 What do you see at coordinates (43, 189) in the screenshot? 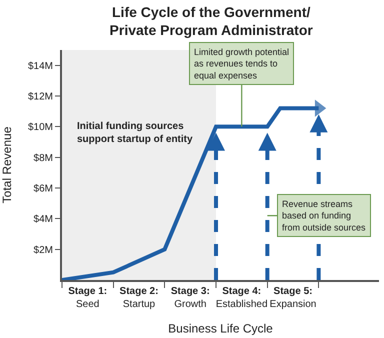
I see `y-tick-label: $6M` at bounding box center [43, 189].